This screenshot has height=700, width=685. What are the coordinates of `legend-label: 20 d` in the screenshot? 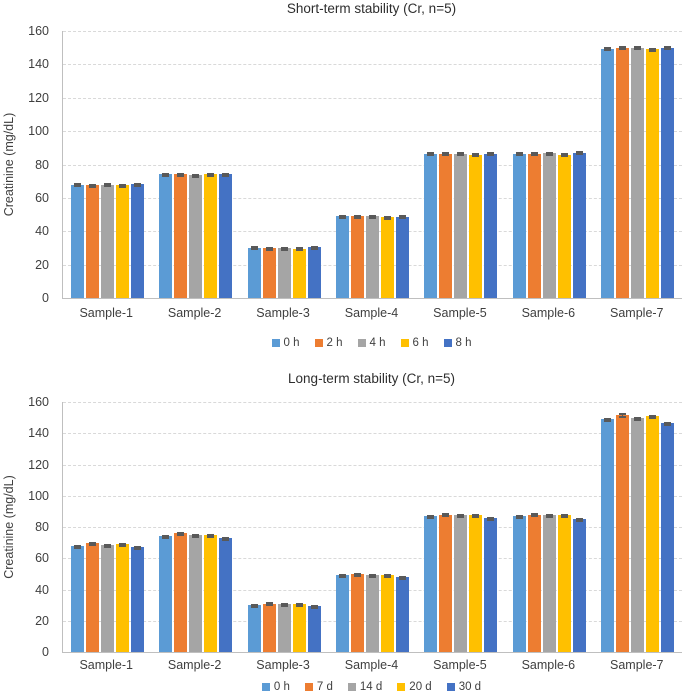 It's located at (420, 687).